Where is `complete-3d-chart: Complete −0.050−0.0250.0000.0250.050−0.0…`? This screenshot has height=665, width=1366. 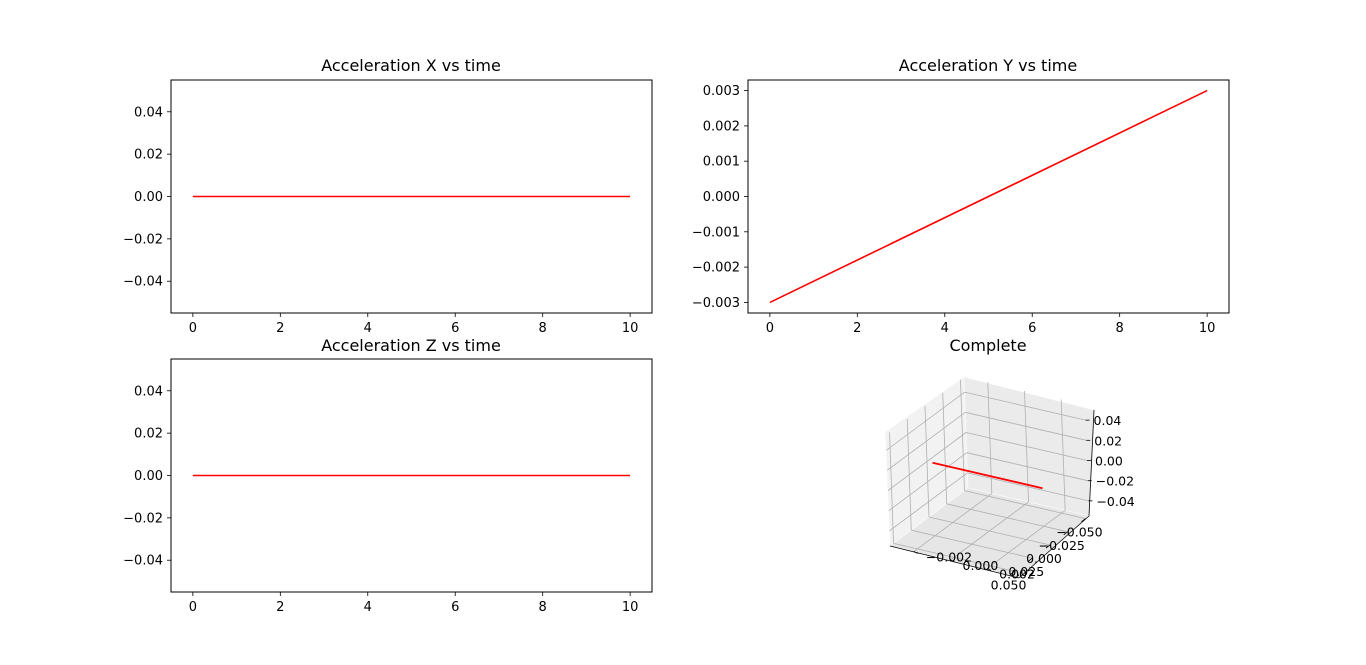 complete-3d-chart: Complete −0.050−0.0250.0000.0250.050−0.0… is located at coordinates (1009, 464).